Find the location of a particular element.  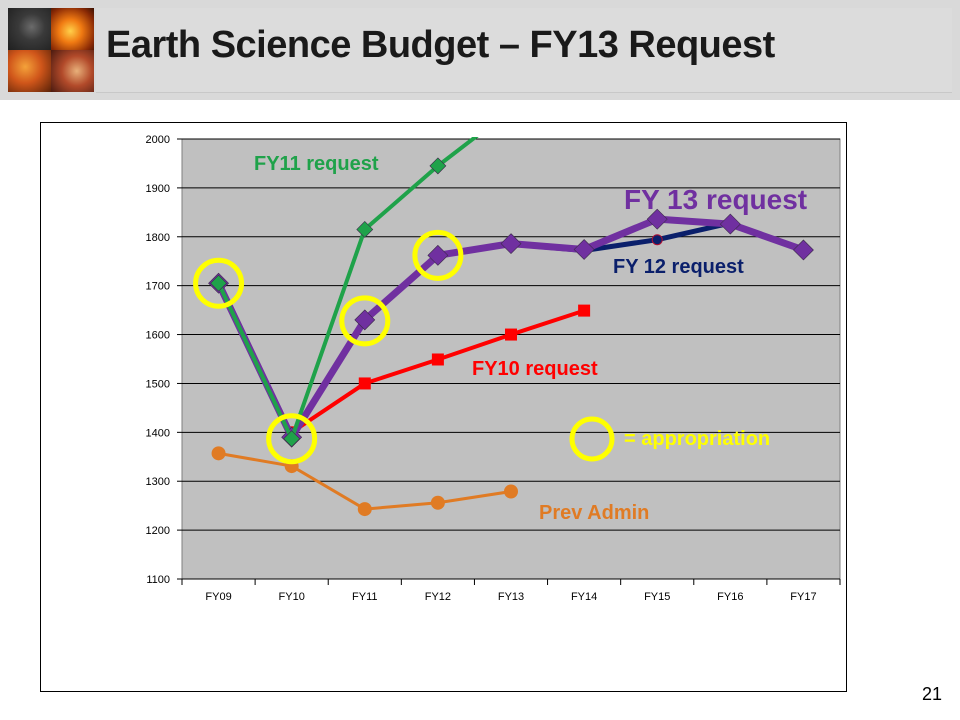

label-fy12-request: FY 12 request is located at coordinates (678, 267).